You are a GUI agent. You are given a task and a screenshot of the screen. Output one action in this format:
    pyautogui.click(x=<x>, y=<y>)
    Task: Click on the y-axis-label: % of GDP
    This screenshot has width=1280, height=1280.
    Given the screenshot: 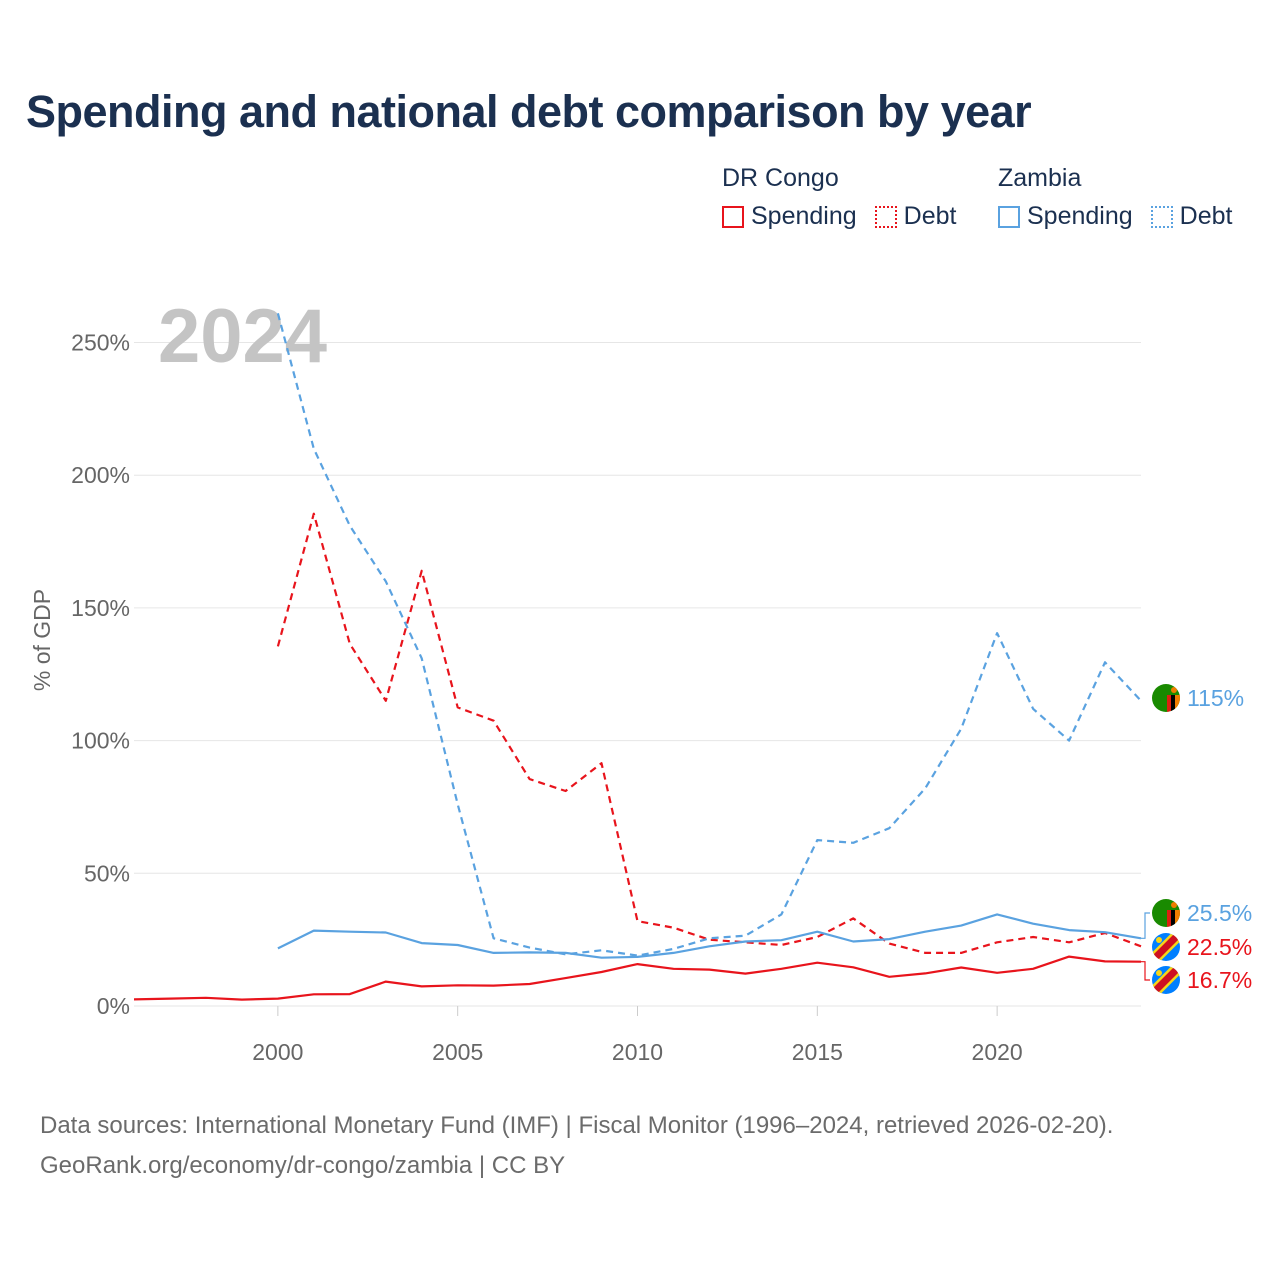 What is the action you would take?
    pyautogui.click(x=42, y=640)
    